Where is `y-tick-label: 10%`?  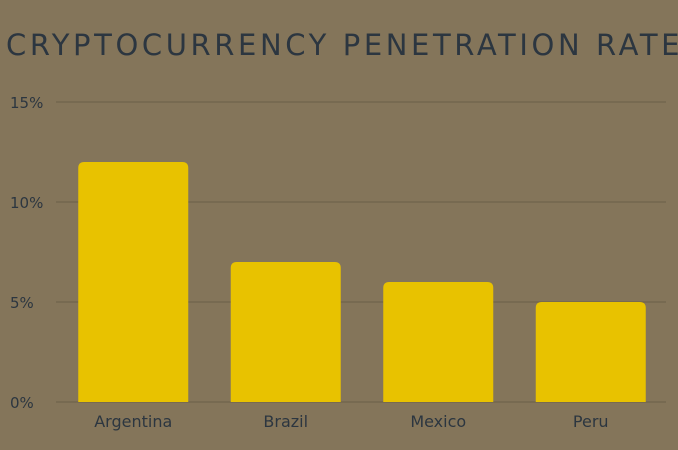 y-tick-label: 10% is located at coordinates (26, 203).